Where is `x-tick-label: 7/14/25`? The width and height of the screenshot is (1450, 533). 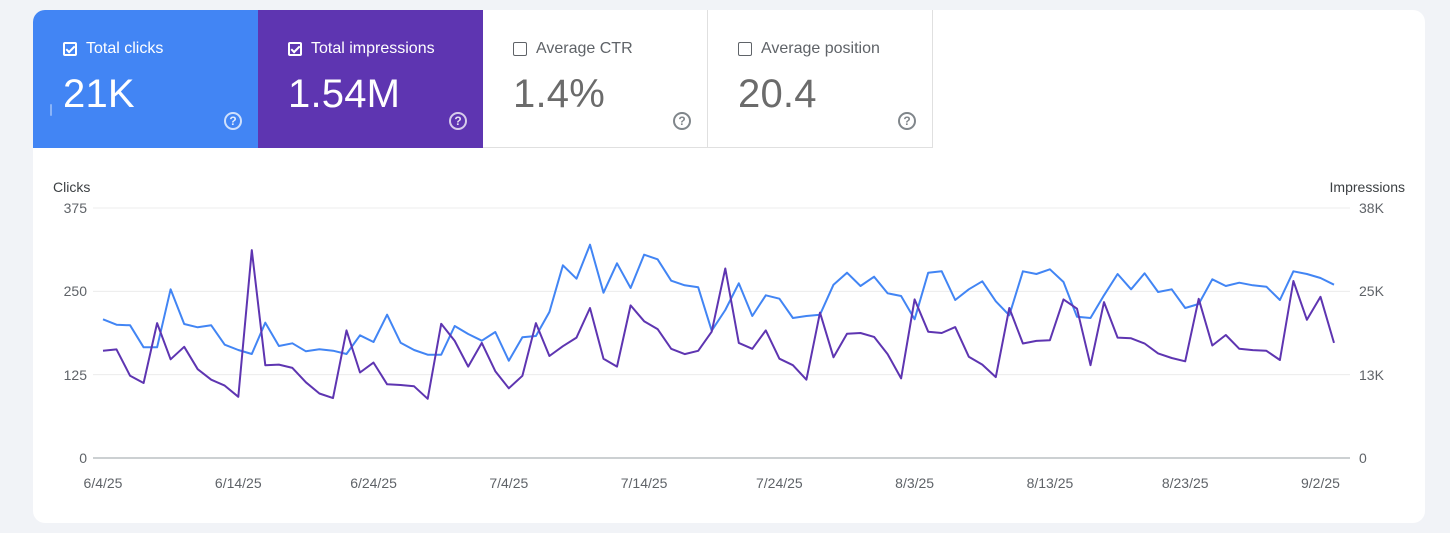 x-tick-label: 7/14/25 is located at coordinates (644, 483).